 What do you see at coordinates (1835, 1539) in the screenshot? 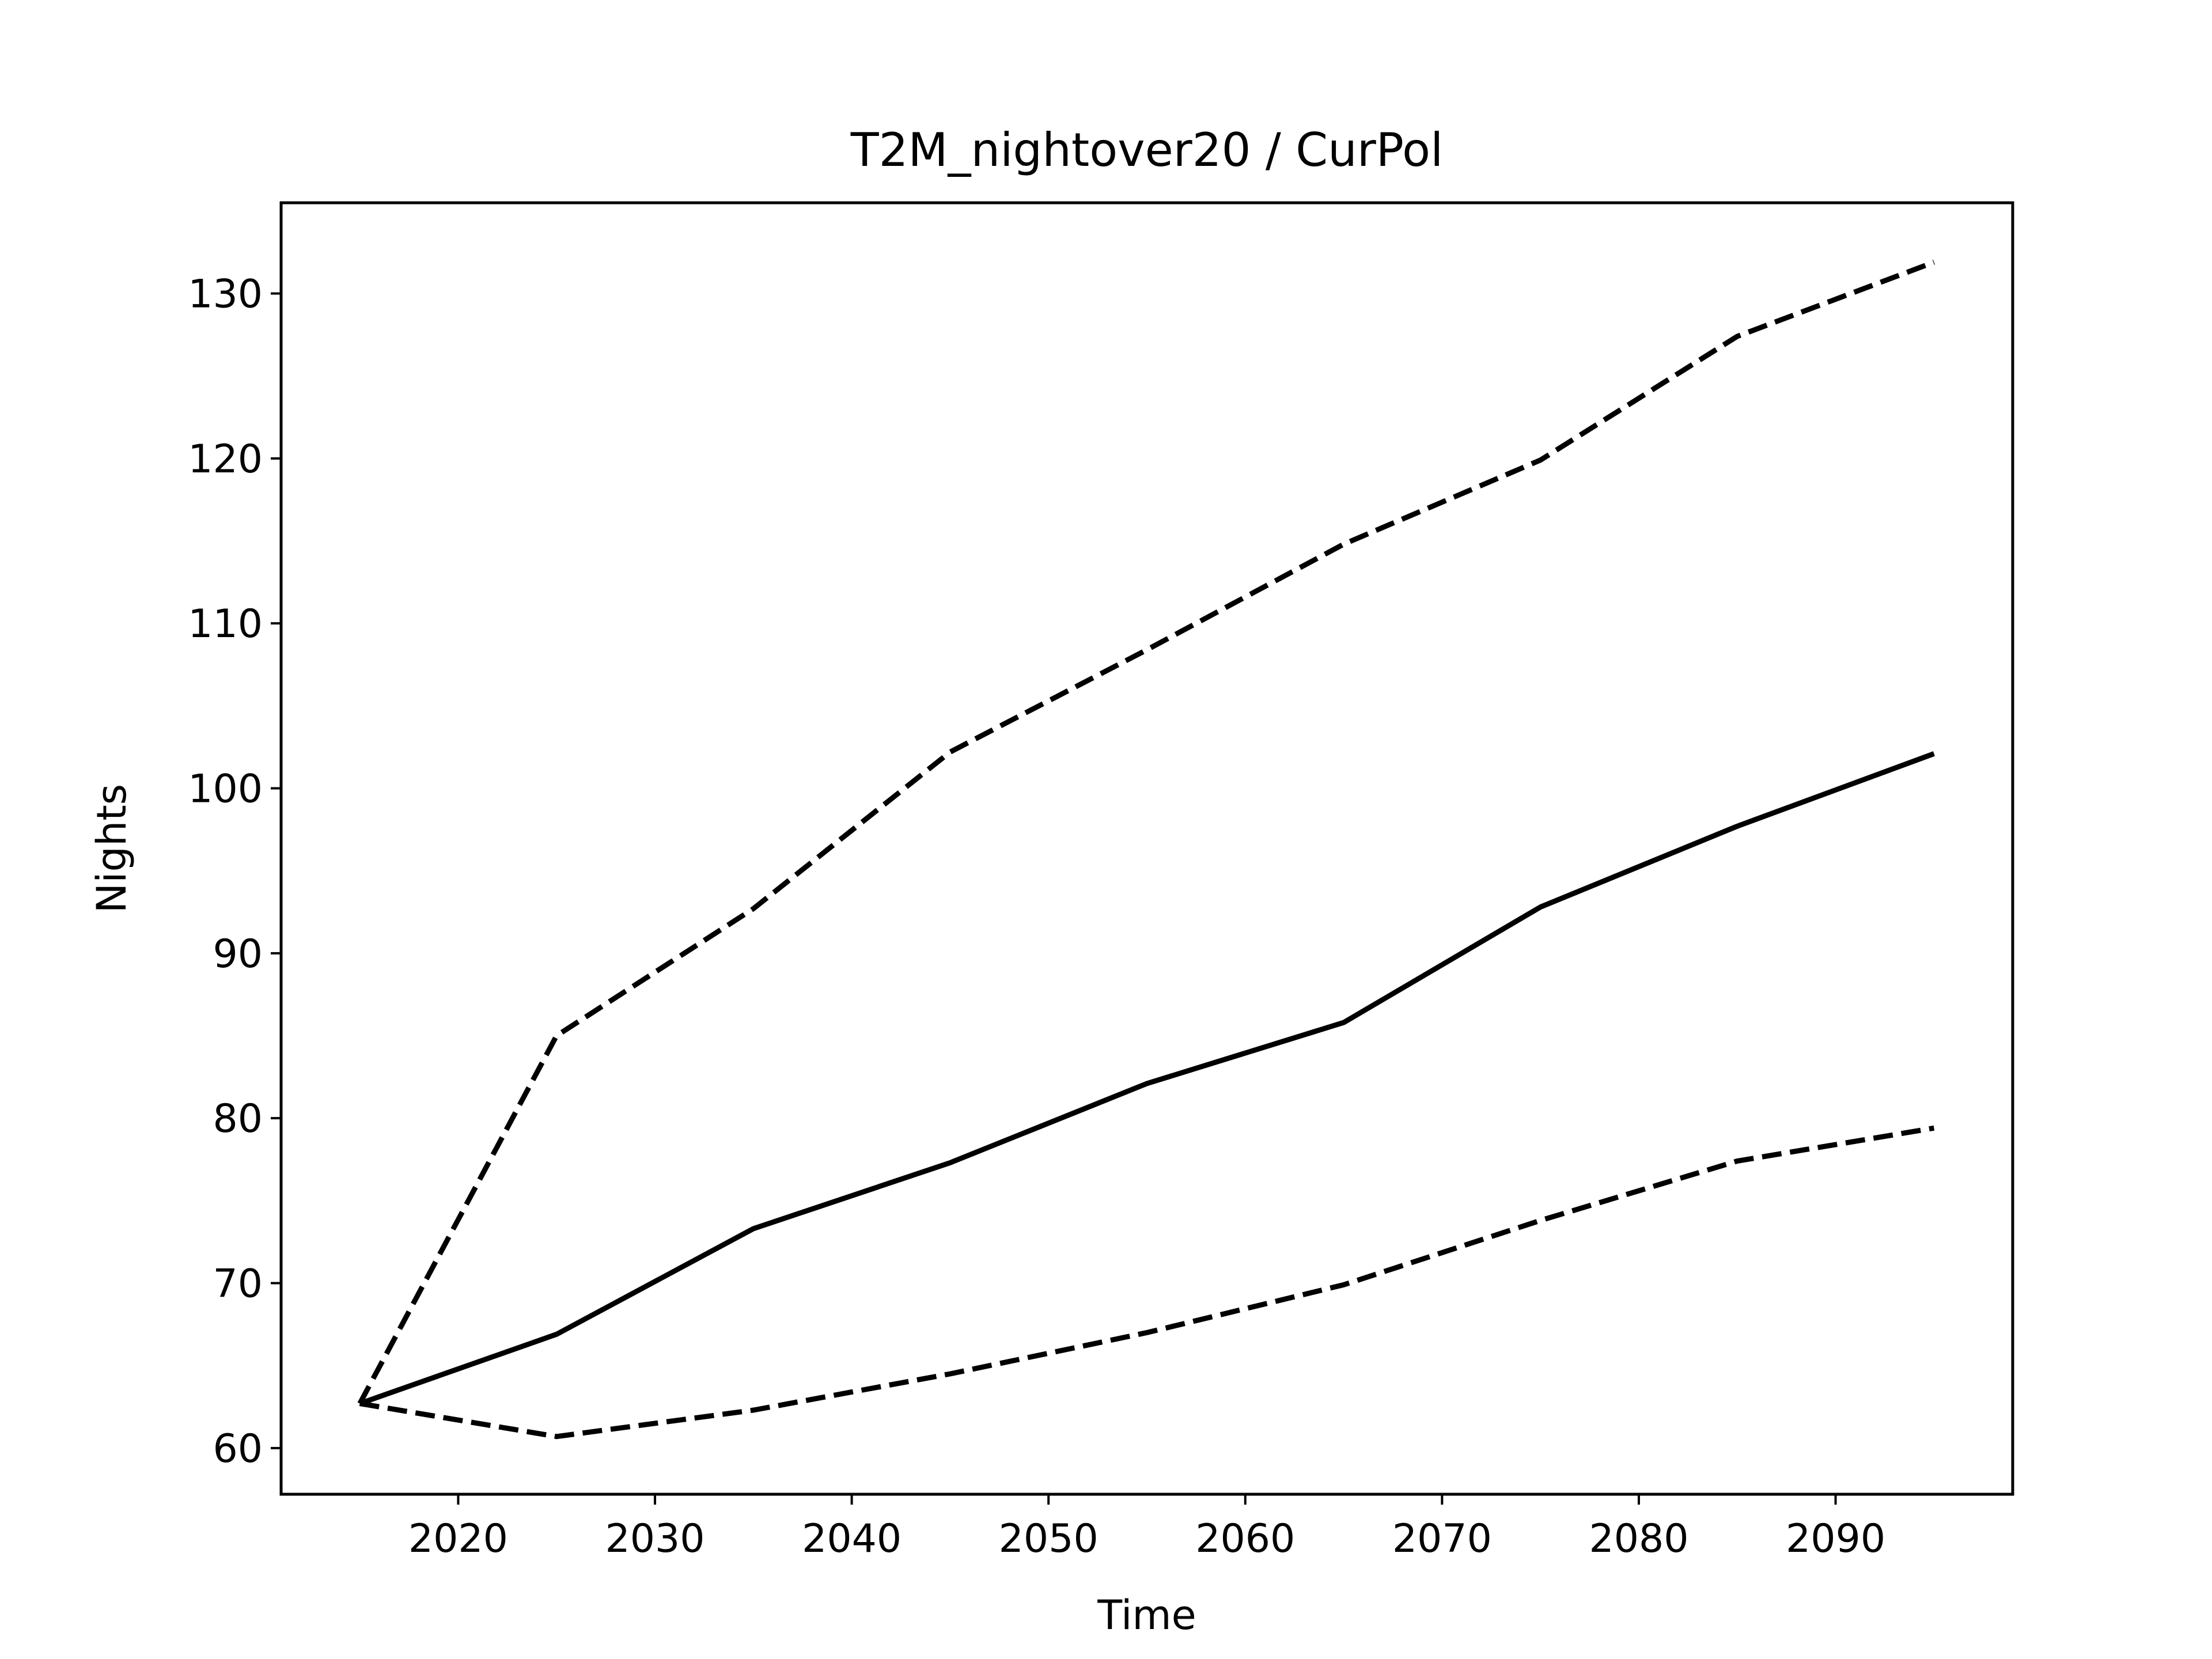
I see `x-tick-label: 2090` at bounding box center [1835, 1539].